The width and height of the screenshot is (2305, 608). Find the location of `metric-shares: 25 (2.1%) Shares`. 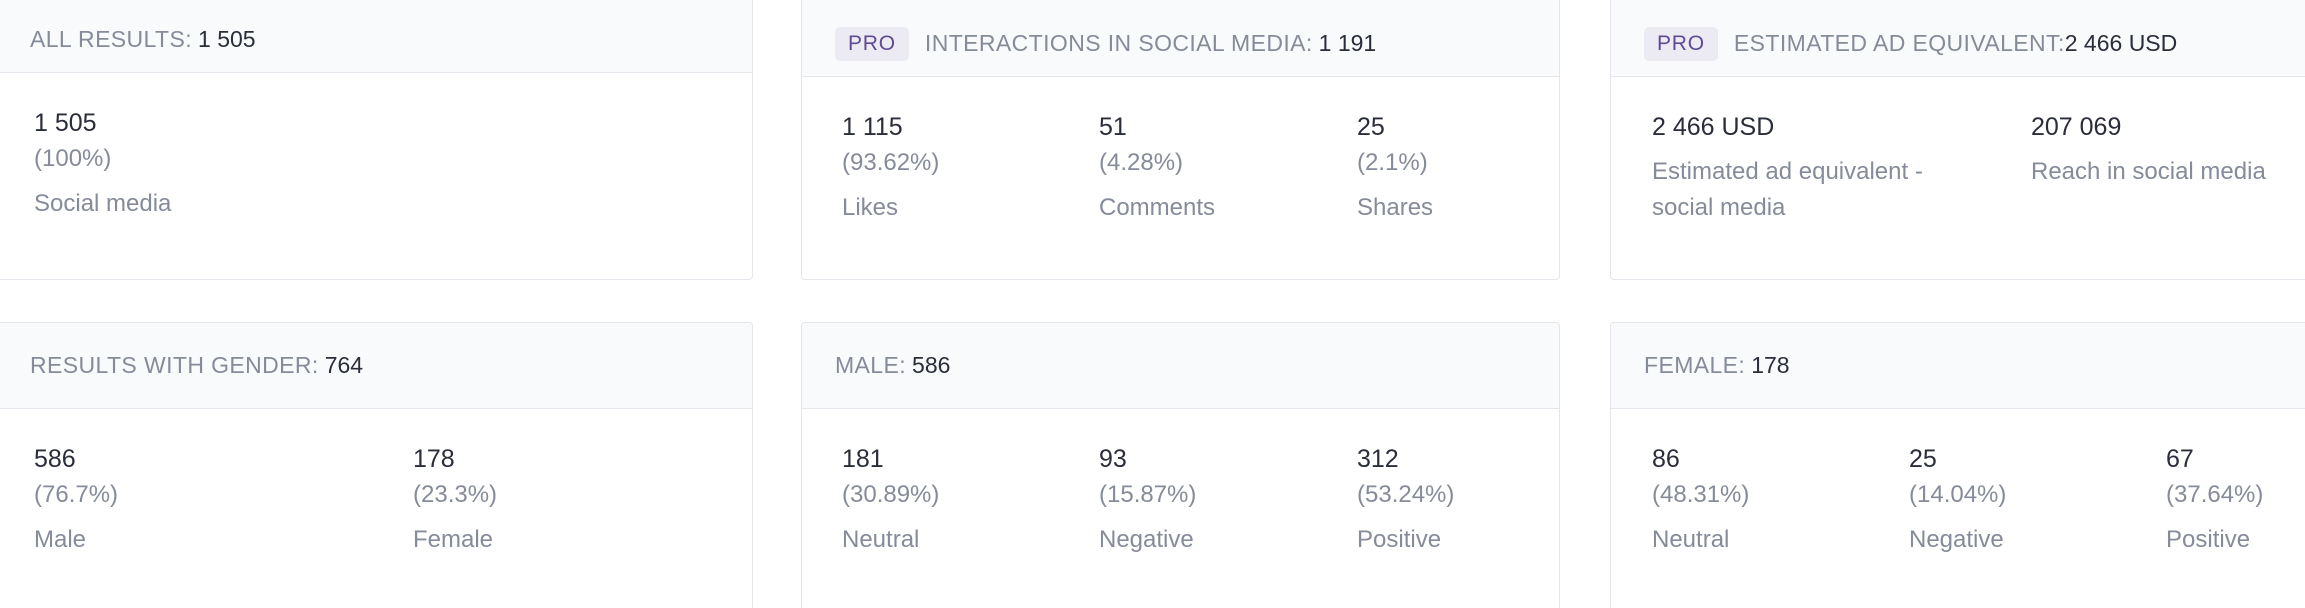

metric-shares: 25 (2.1%) Shares is located at coordinates (1395, 169).